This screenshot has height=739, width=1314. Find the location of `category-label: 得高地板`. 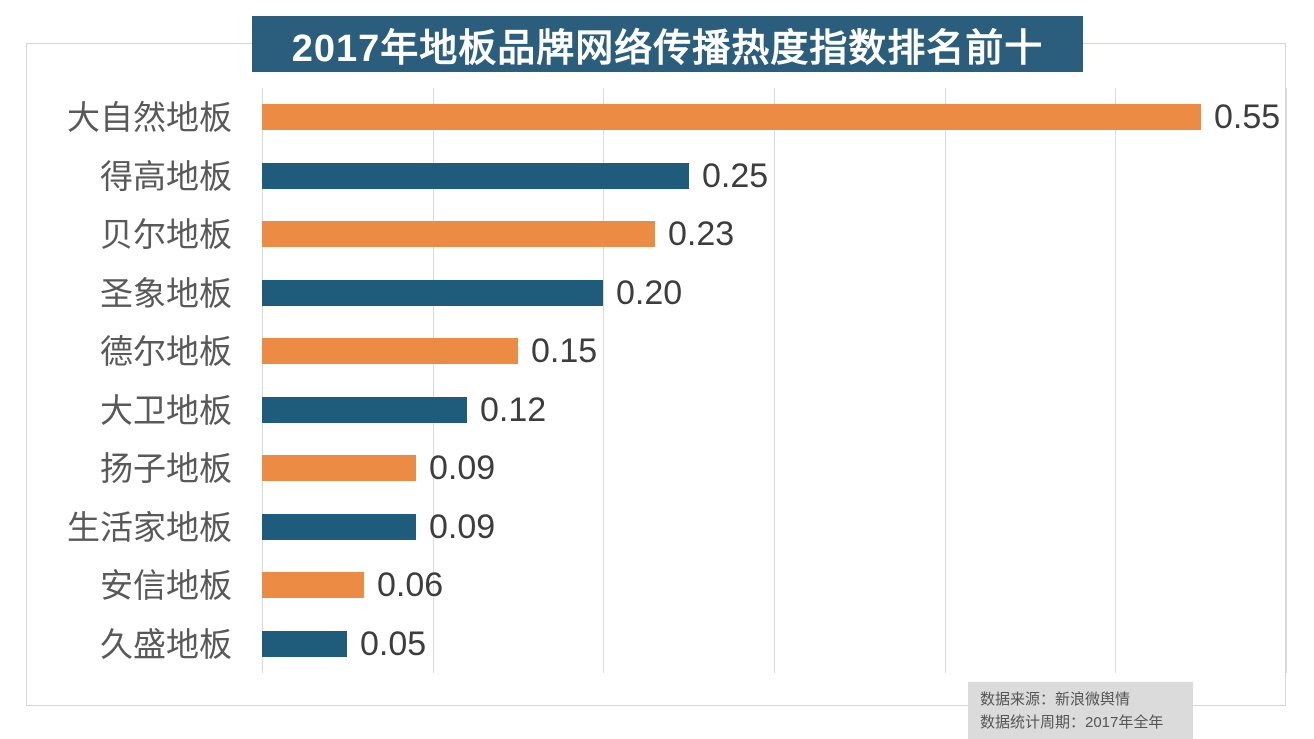

category-label: 得高地板 is located at coordinates (166, 176).